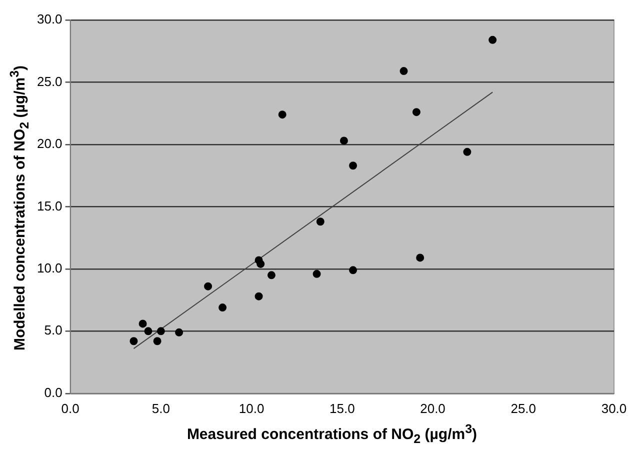  What do you see at coordinates (433, 408) in the screenshot?
I see `x-tick-label: 20.0` at bounding box center [433, 408].